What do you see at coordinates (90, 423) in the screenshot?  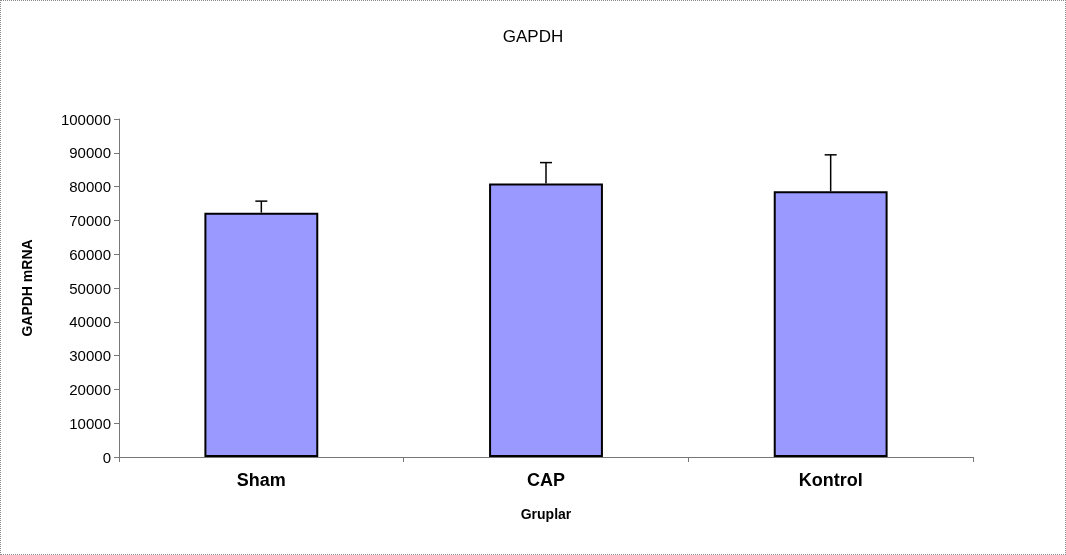 I see `y-tick-label: 10000` at bounding box center [90, 423].